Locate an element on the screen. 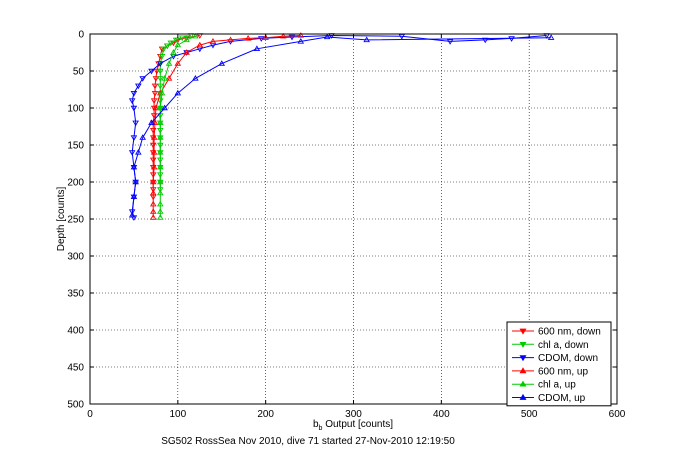 This screenshot has height=454, width=681. legend-label: chl a, down is located at coordinates (563, 345).